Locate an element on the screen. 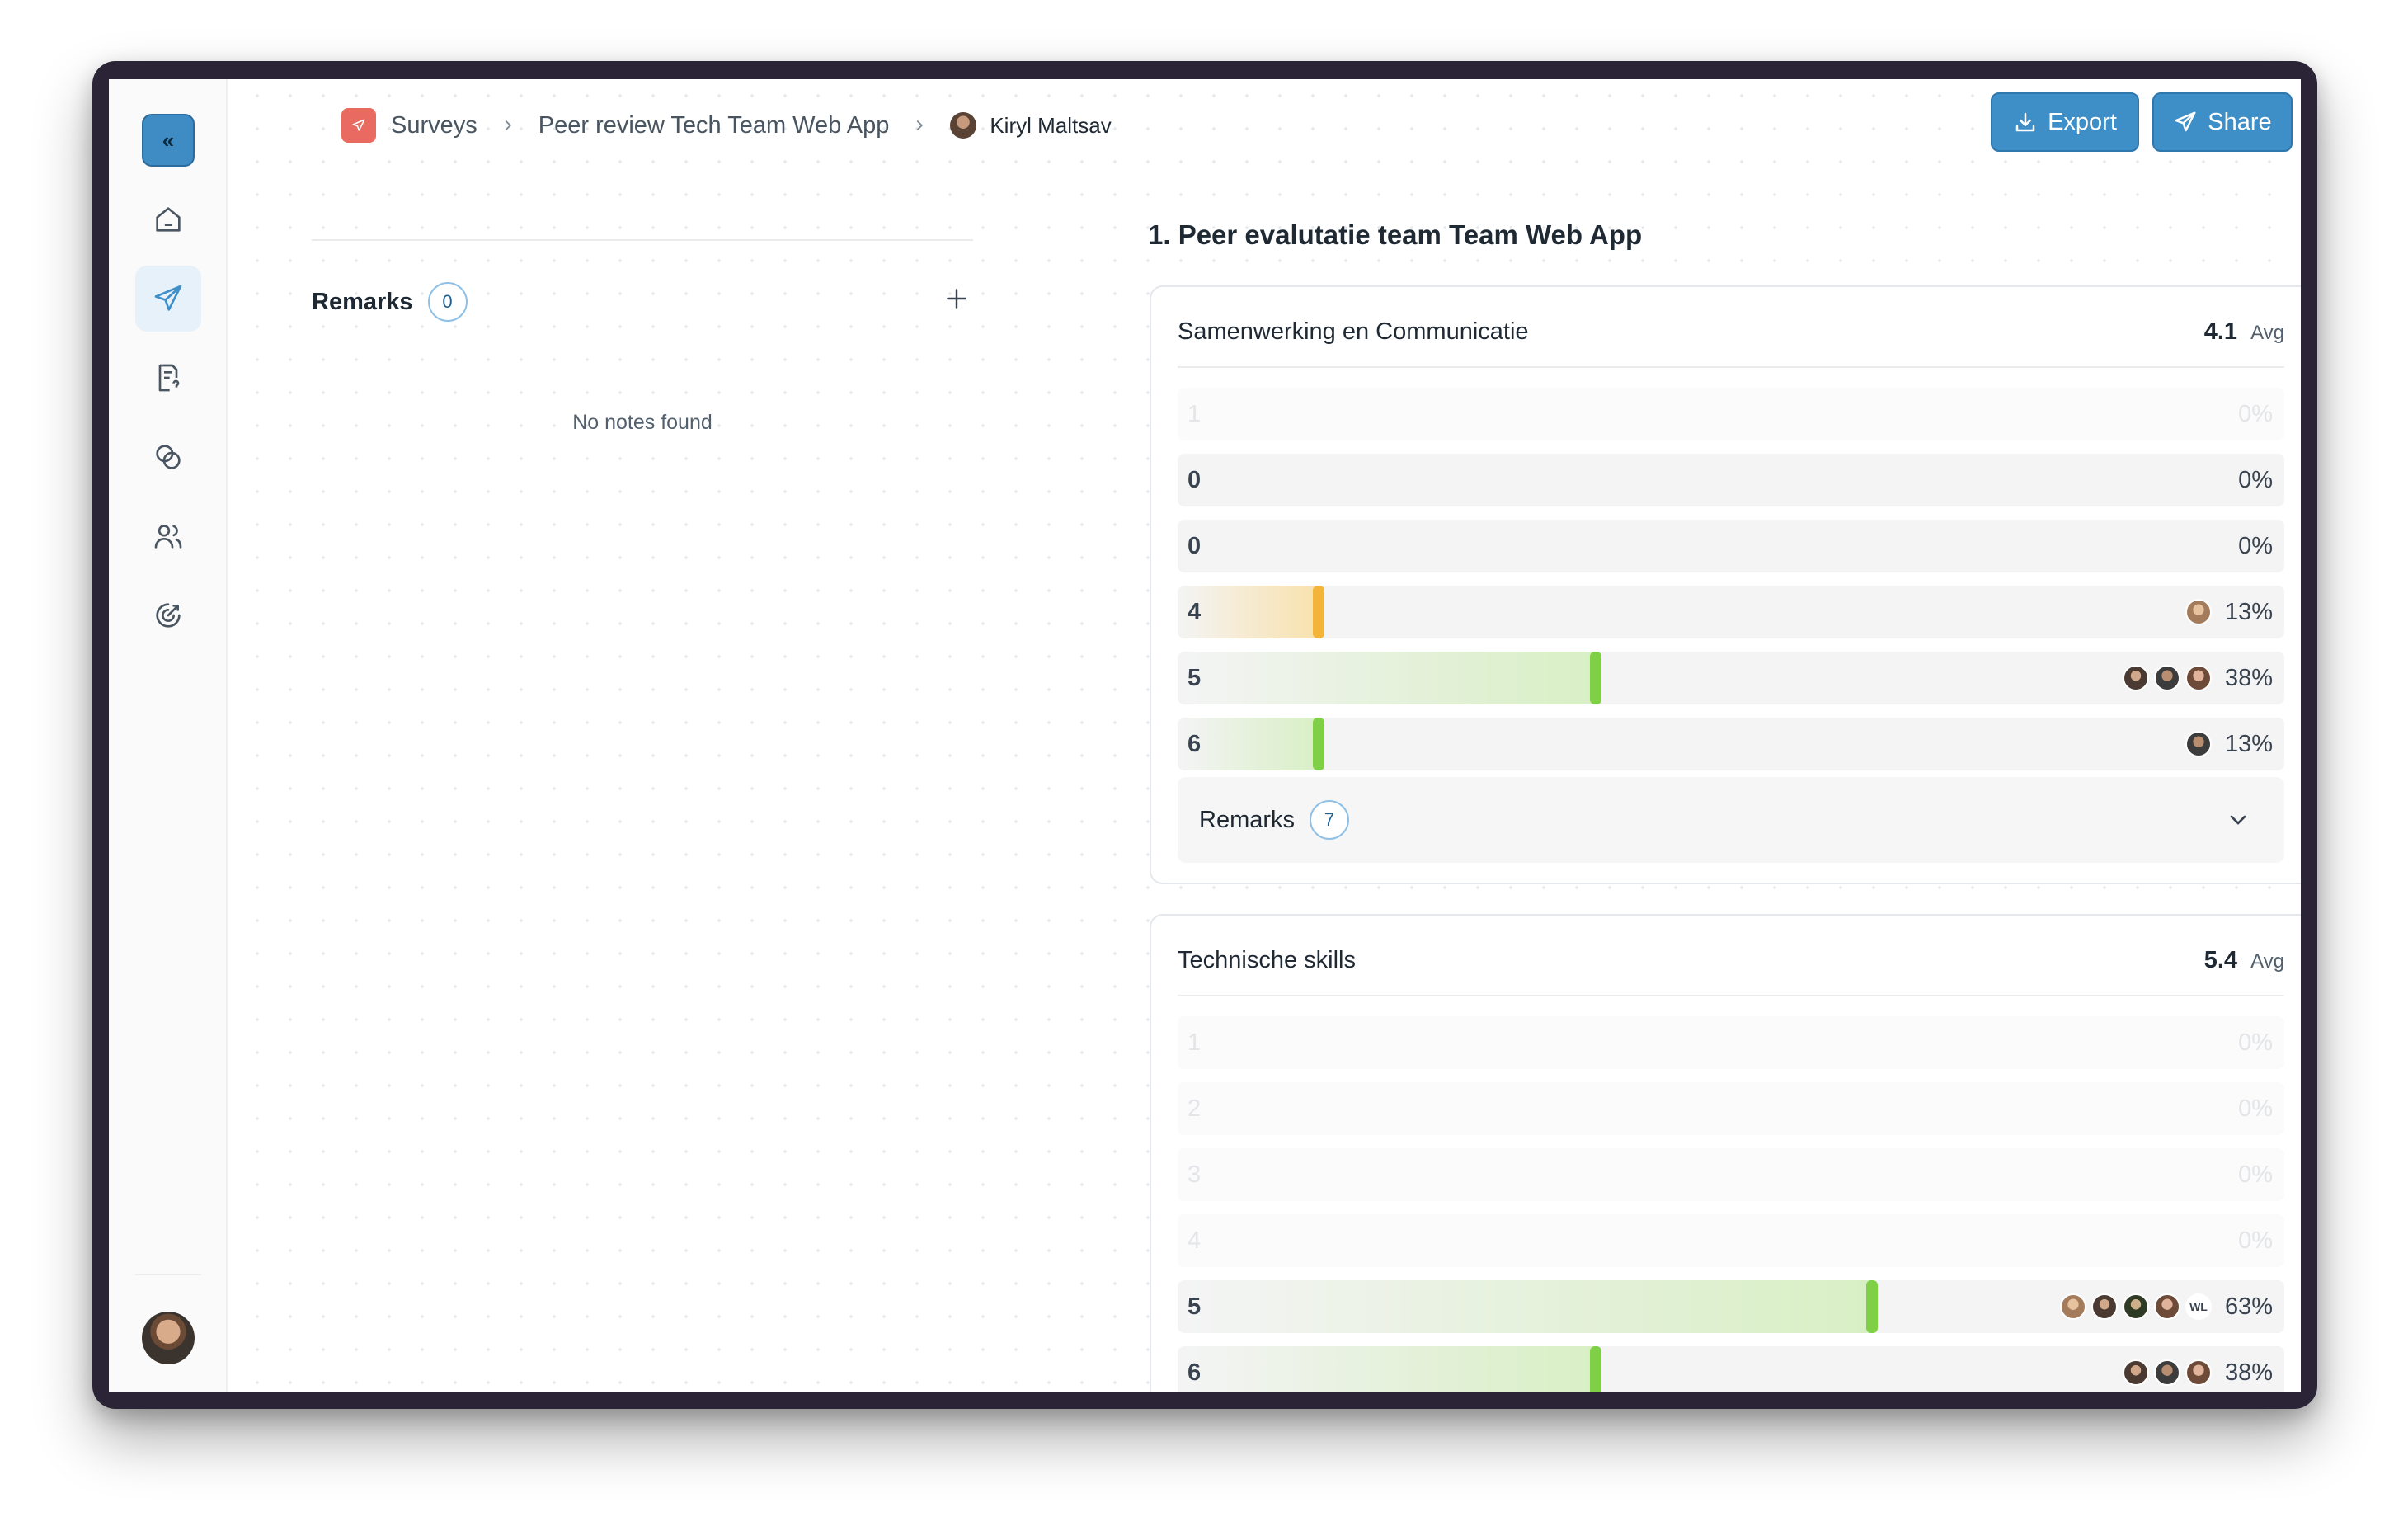 The height and width of the screenshot is (1531, 2408). score-respondents: WL 63% is located at coordinates (2166, 1306).